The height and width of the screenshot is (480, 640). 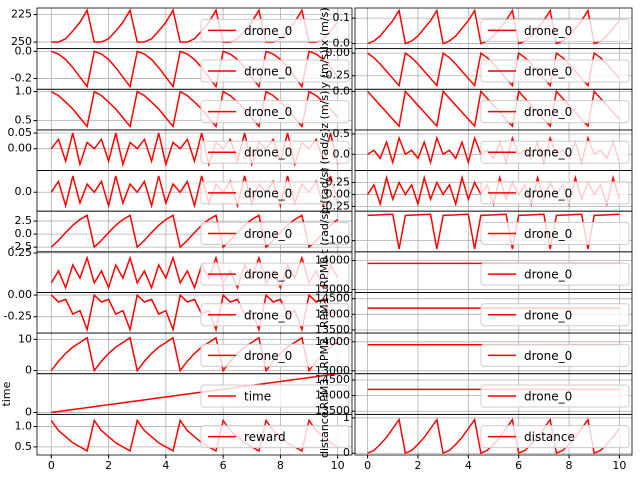 I want to click on subplot: 0.0 0.5r (rad/s) drone_0, so click(x=475, y=149).